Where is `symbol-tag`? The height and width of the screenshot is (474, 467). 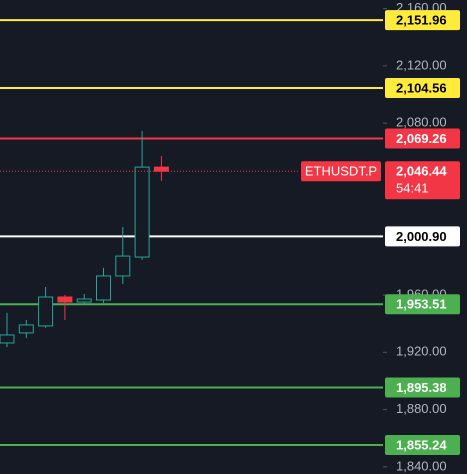 symbol-tag is located at coordinates (341, 171).